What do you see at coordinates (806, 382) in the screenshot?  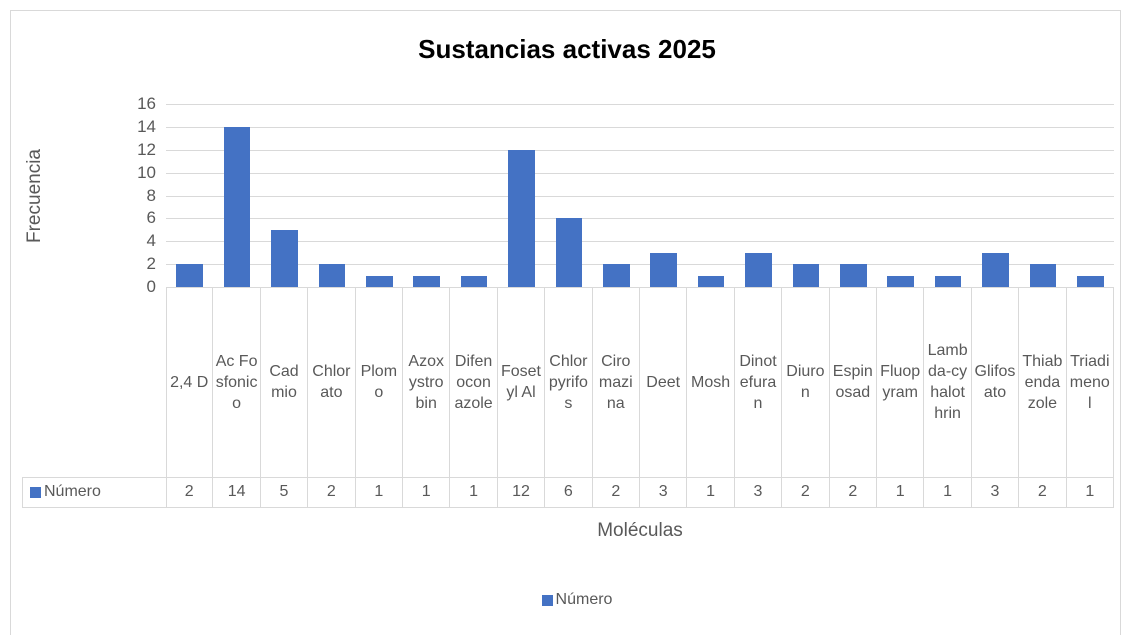 I see `x-tick-label: Diuron` at bounding box center [806, 382].